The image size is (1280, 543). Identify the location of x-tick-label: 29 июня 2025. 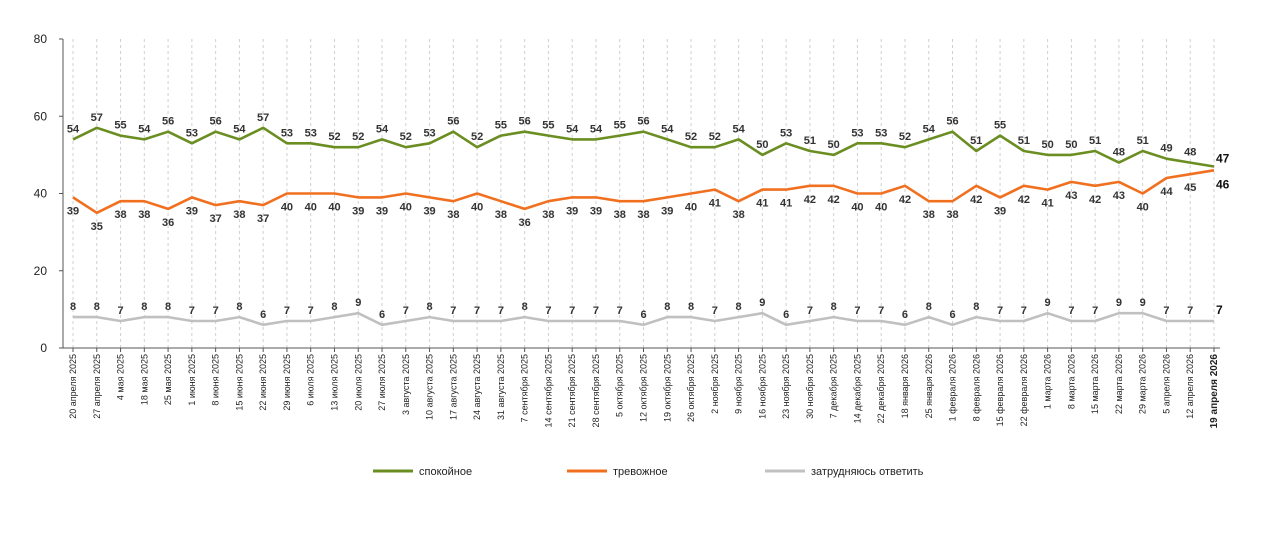
(287, 382).